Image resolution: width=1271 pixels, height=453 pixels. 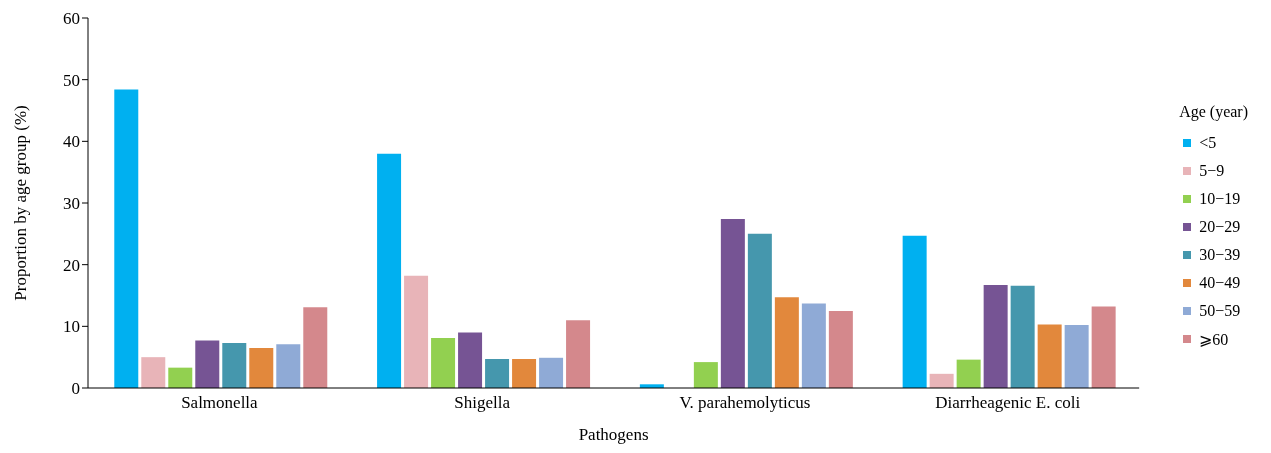 I want to click on y-axis-title: Proportion by age group (%), so click(x=21, y=203).